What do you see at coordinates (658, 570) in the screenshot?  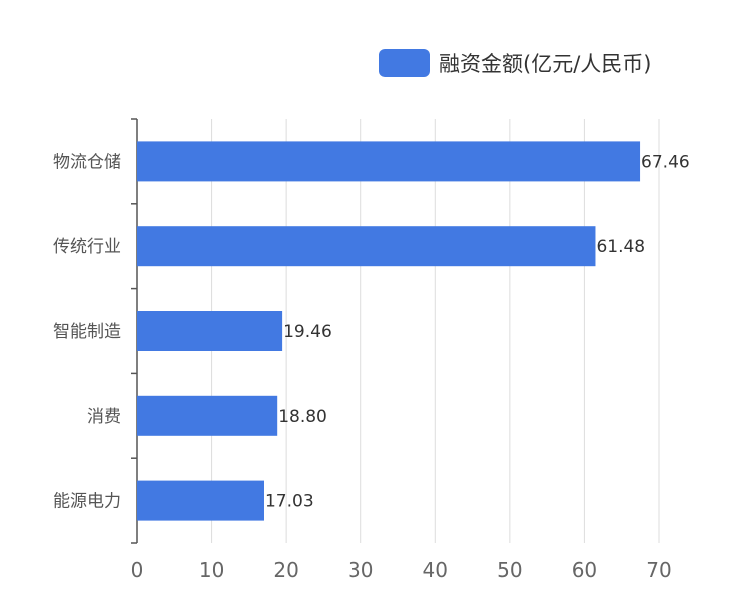 I see `x-tick-label: 70` at bounding box center [658, 570].